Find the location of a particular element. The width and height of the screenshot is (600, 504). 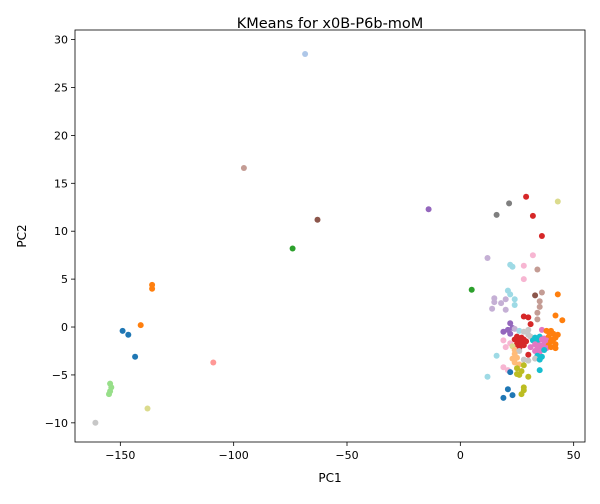

y-tick-label: −5 is located at coordinates (60, 375).